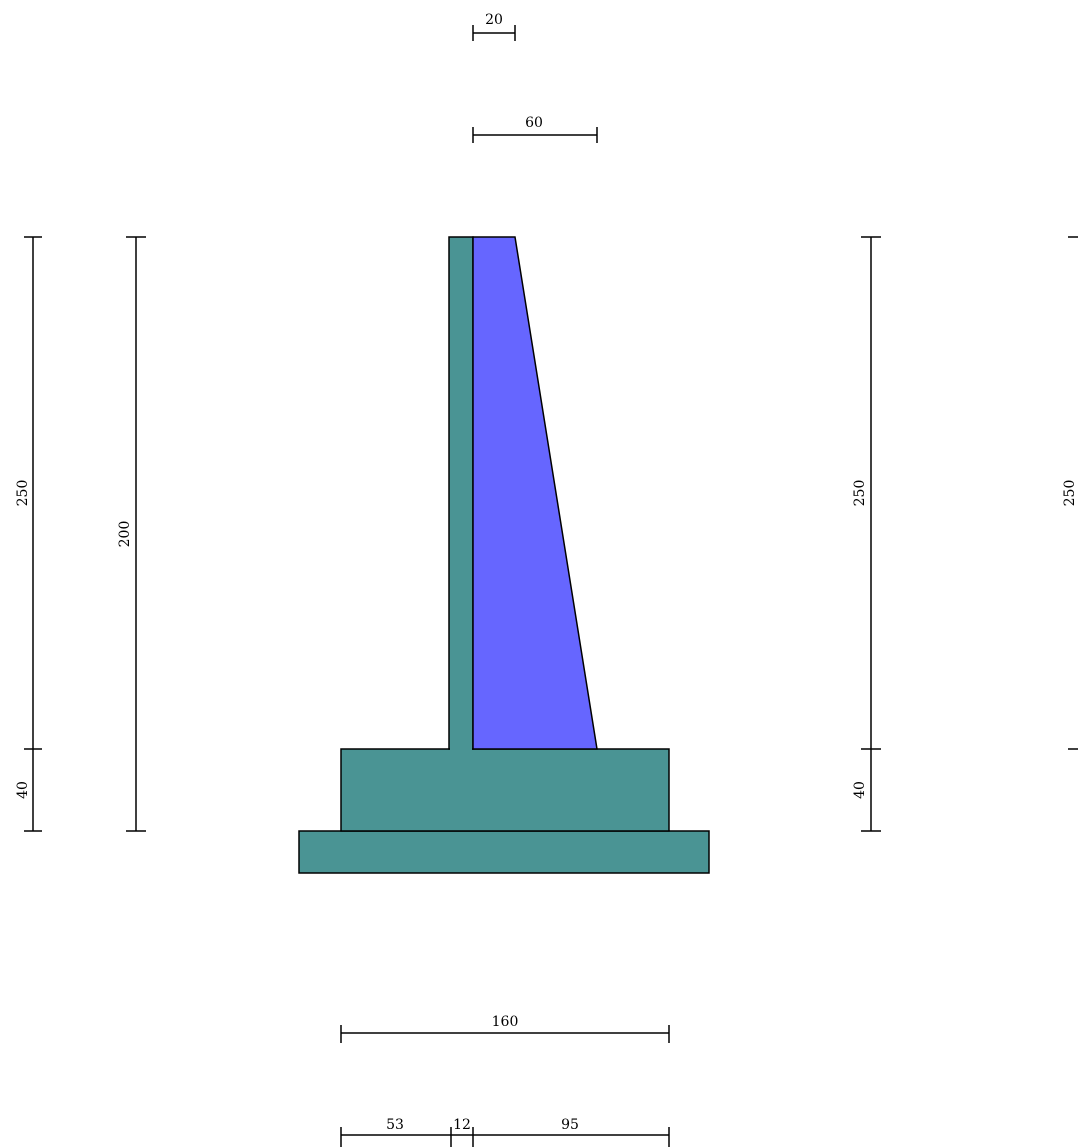 This screenshot has width=1078, height=1147. What do you see at coordinates (461, 749) in the screenshot?
I see `stem-base-joint` at bounding box center [461, 749].